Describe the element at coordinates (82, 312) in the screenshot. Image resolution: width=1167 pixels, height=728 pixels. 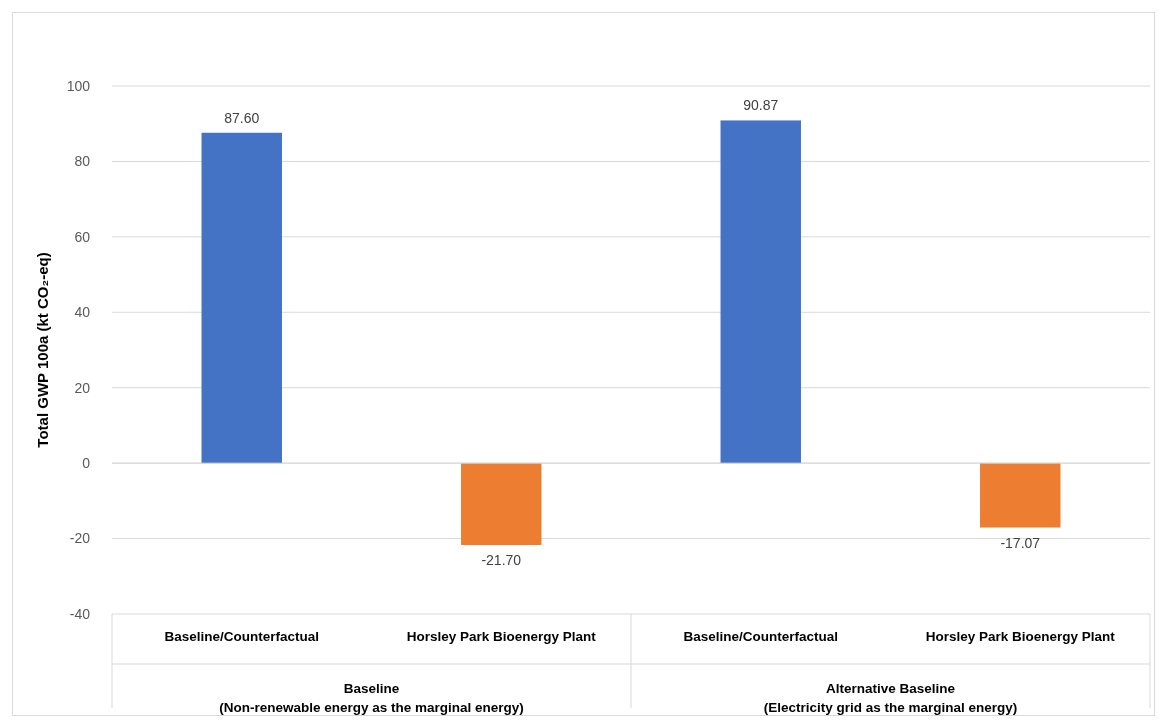
I see `y-tick-label: 40` at that location.